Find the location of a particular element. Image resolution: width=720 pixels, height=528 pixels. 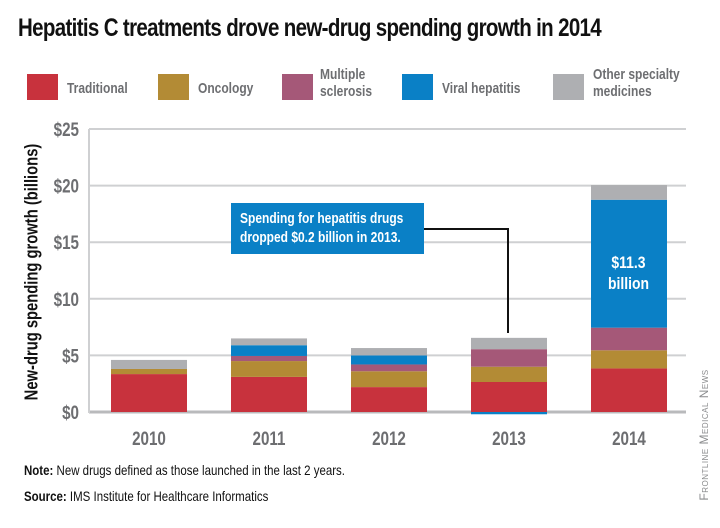

bar-segment-other-specialty-medicines-2014 is located at coordinates (629, 192).